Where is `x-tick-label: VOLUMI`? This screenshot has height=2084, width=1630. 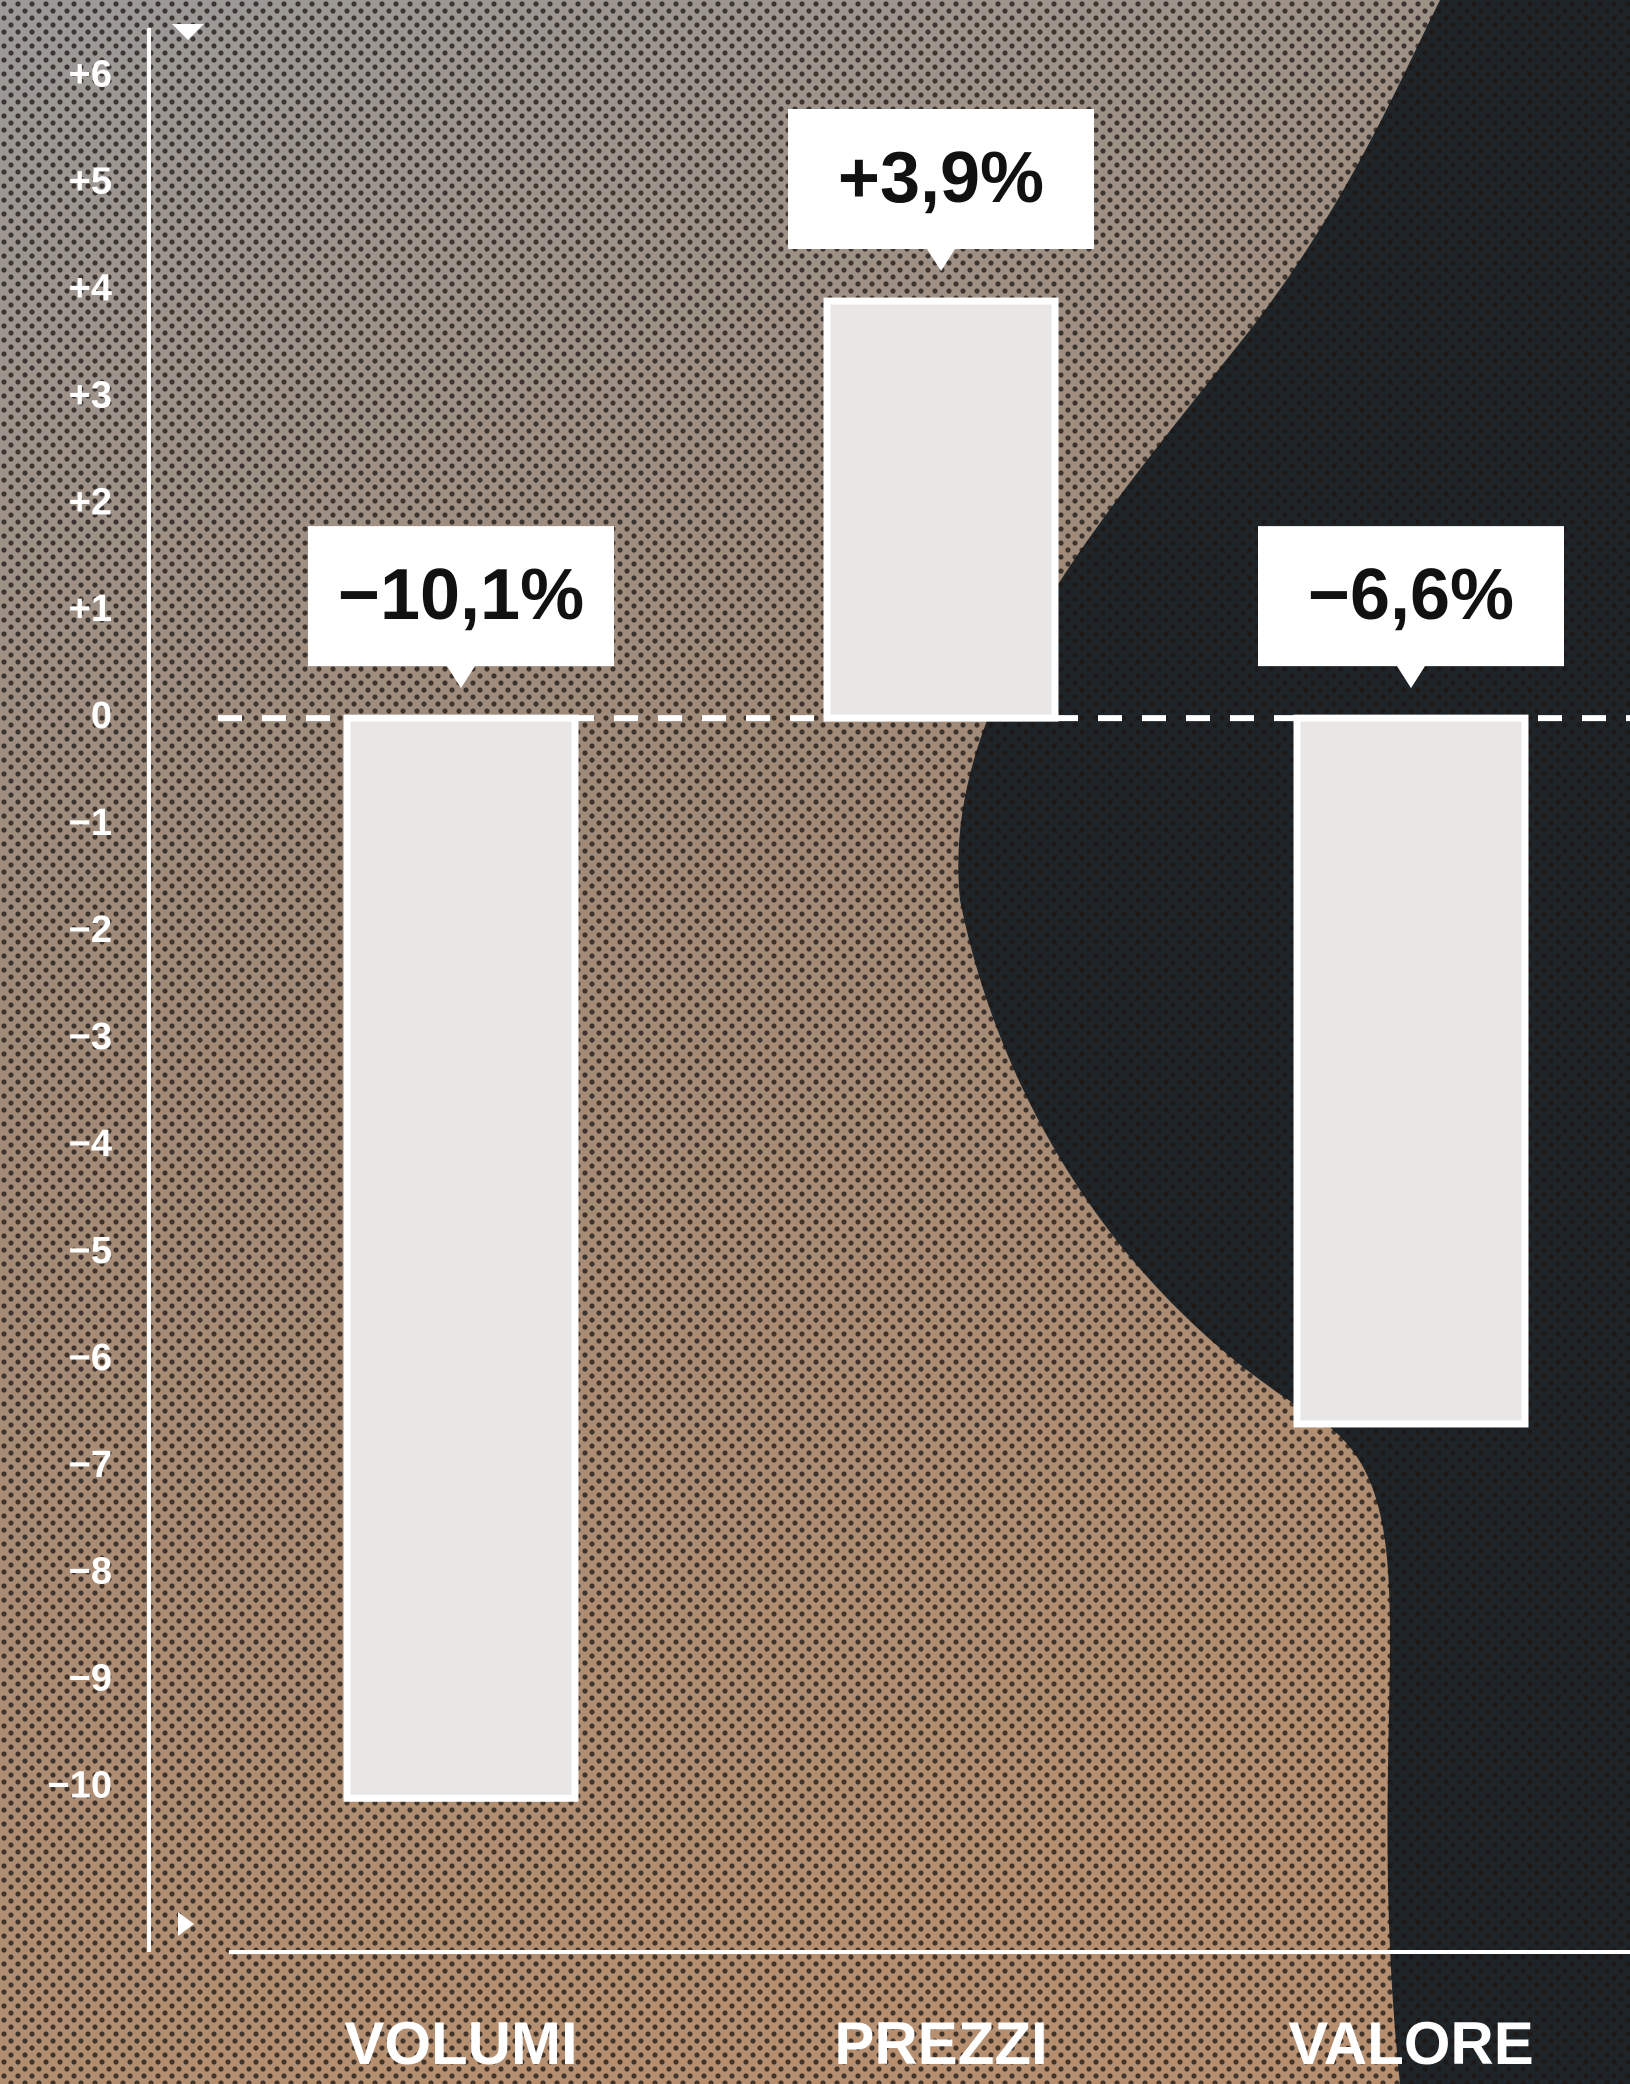
x-tick-label: VOLUMI is located at coordinates (460, 2043).